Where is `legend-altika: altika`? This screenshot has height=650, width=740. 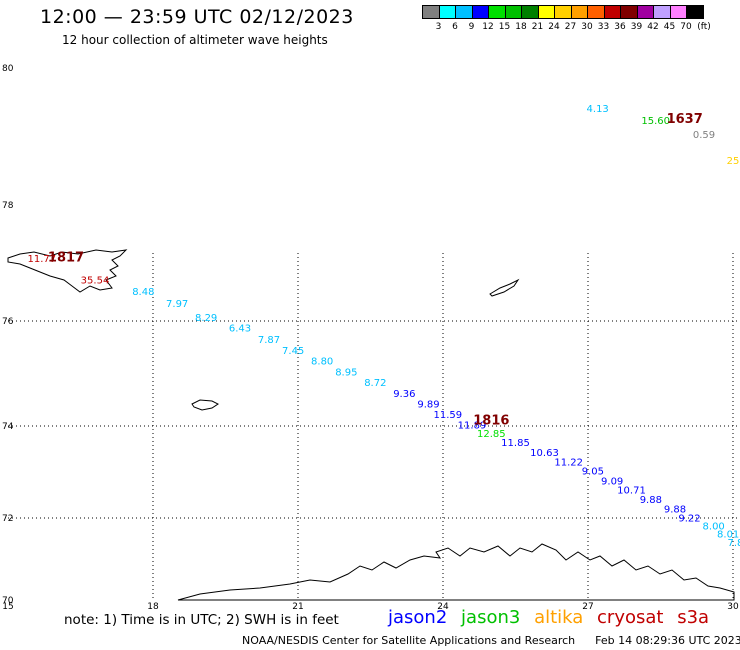 legend-altika: altika is located at coordinates (559, 617).